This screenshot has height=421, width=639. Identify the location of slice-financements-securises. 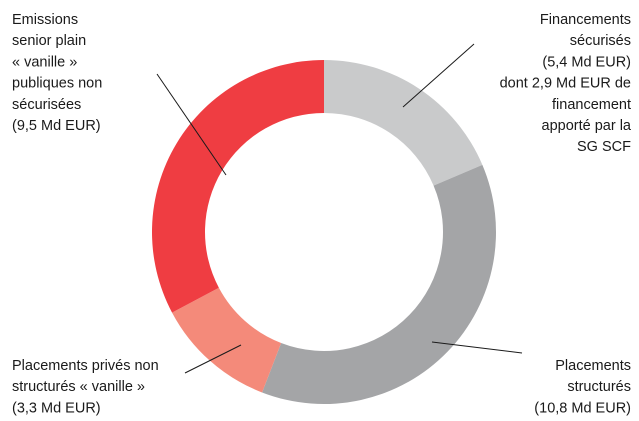
(403, 123).